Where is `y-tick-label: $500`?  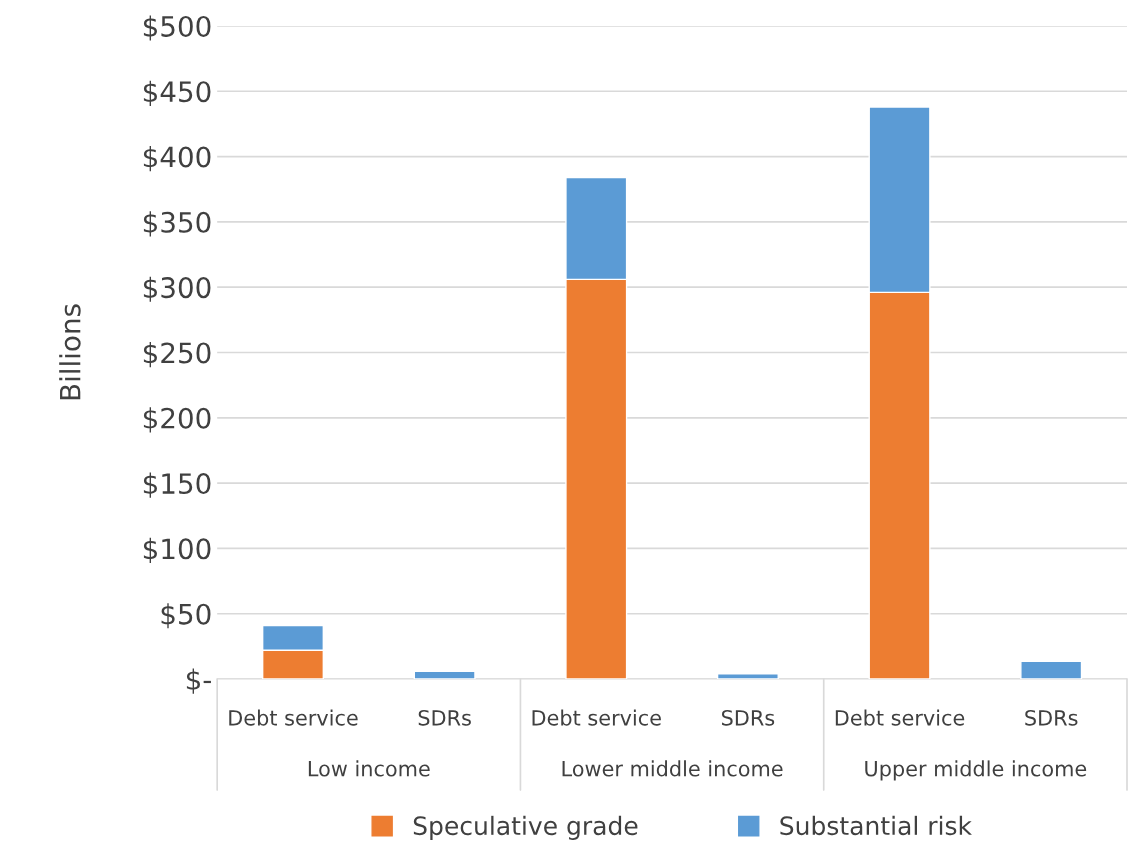
y-tick-label: $500 is located at coordinates (177, 28).